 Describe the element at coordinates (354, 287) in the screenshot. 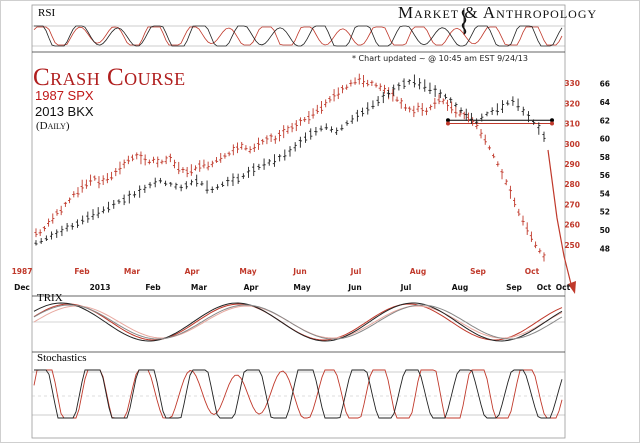

I see `x-tick-2013: Jun` at that location.